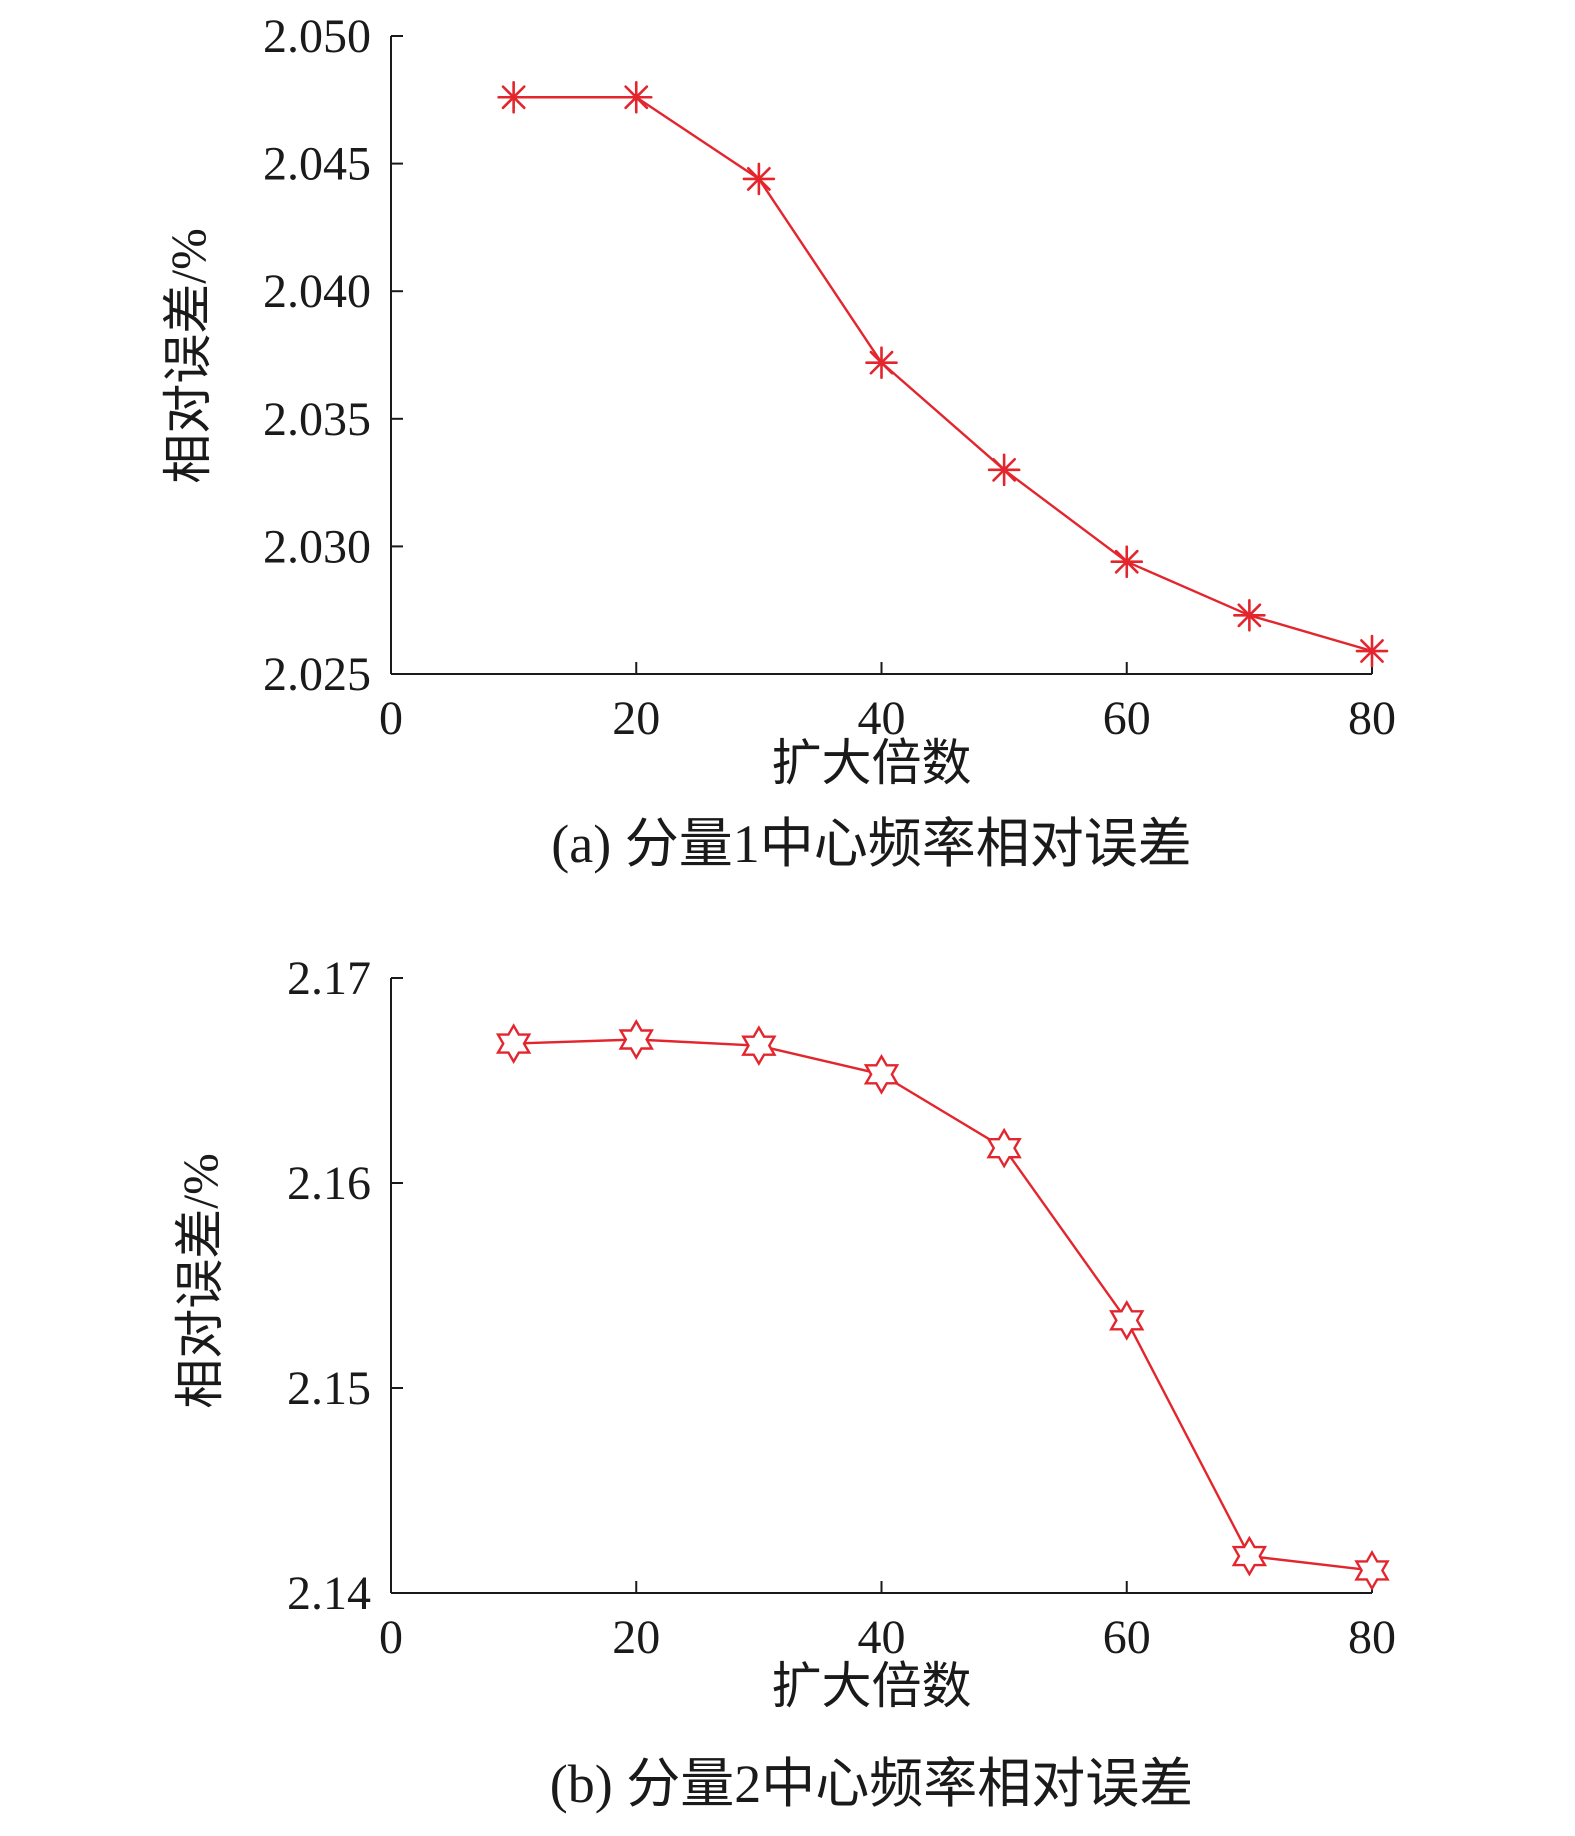 The width and height of the screenshot is (1575, 1836). I want to click on y-tick-label: 2.050, so click(317, 36).